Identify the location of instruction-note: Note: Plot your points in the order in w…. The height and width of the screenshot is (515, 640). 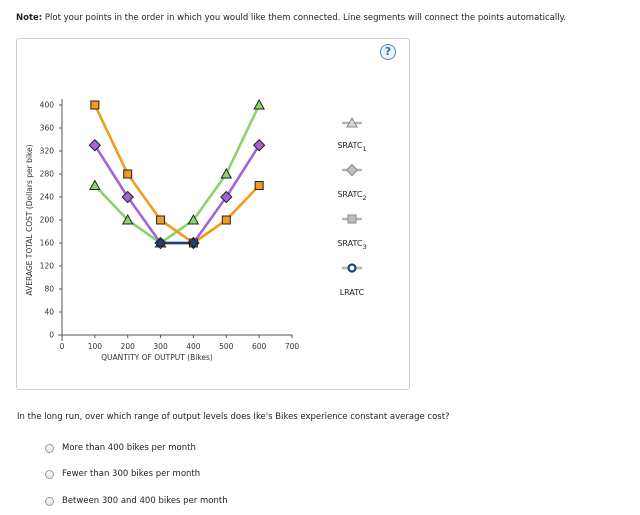
(291, 18).